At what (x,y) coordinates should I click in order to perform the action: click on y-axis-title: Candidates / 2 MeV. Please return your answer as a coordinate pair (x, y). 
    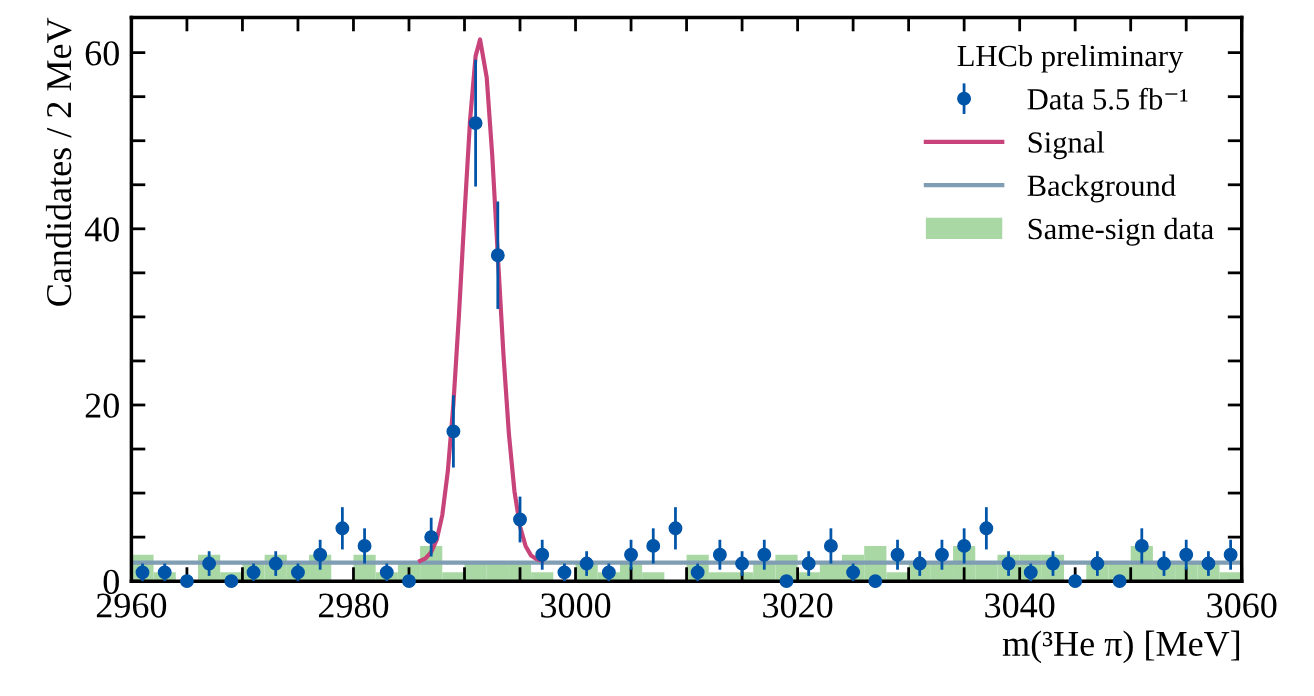
    Looking at the image, I should click on (58, 161).